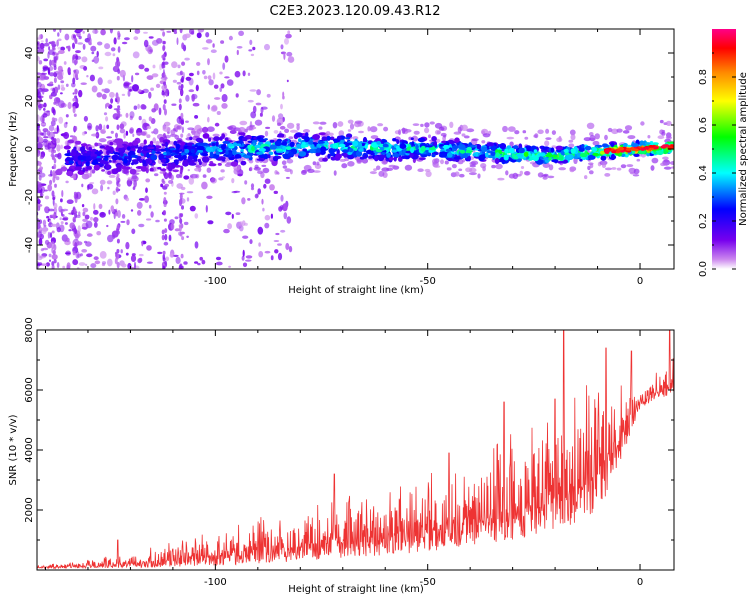  What do you see at coordinates (743, 149) in the screenshot?
I see `colorbar-label: Normalized spectral amplitude` at bounding box center [743, 149].